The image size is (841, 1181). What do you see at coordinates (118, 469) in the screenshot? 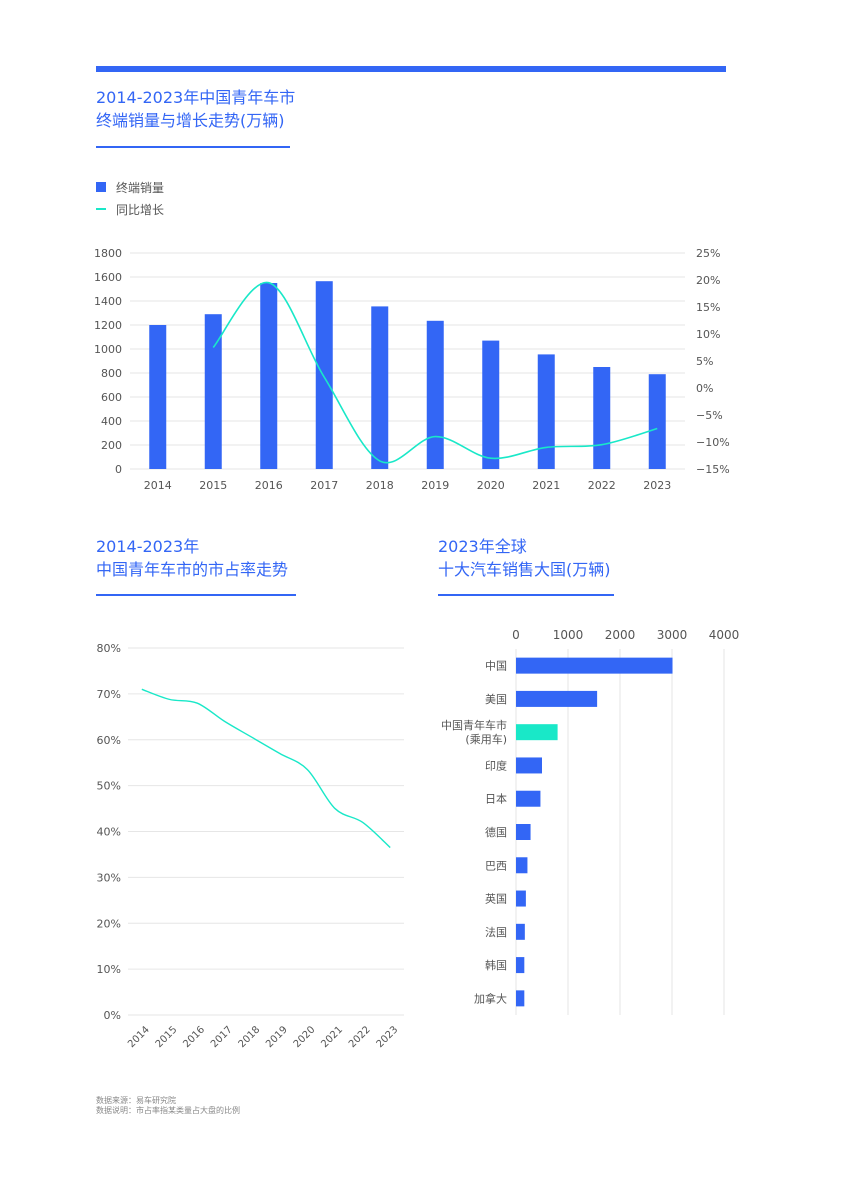
I see `chart1-ytick-label: 0` at bounding box center [118, 469].